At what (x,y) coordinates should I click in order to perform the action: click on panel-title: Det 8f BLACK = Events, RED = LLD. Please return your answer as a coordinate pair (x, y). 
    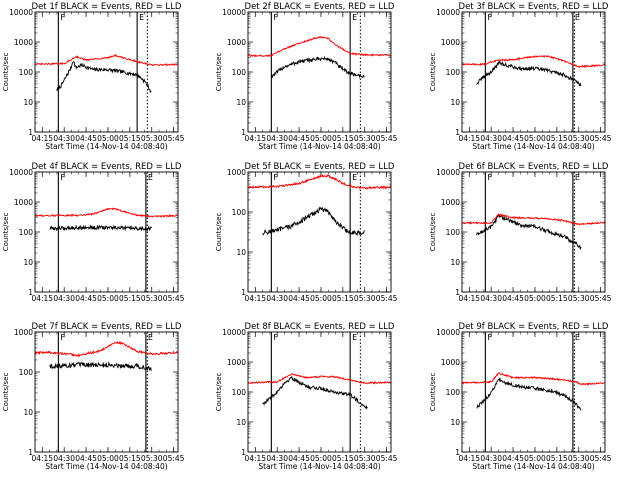
    Looking at the image, I should click on (320, 327).